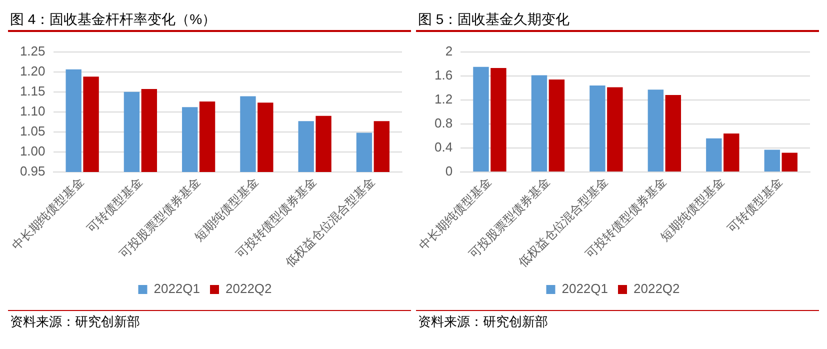 The height and width of the screenshot is (349, 827). I want to click on y-tick-label: 1.20, so click(33, 70).